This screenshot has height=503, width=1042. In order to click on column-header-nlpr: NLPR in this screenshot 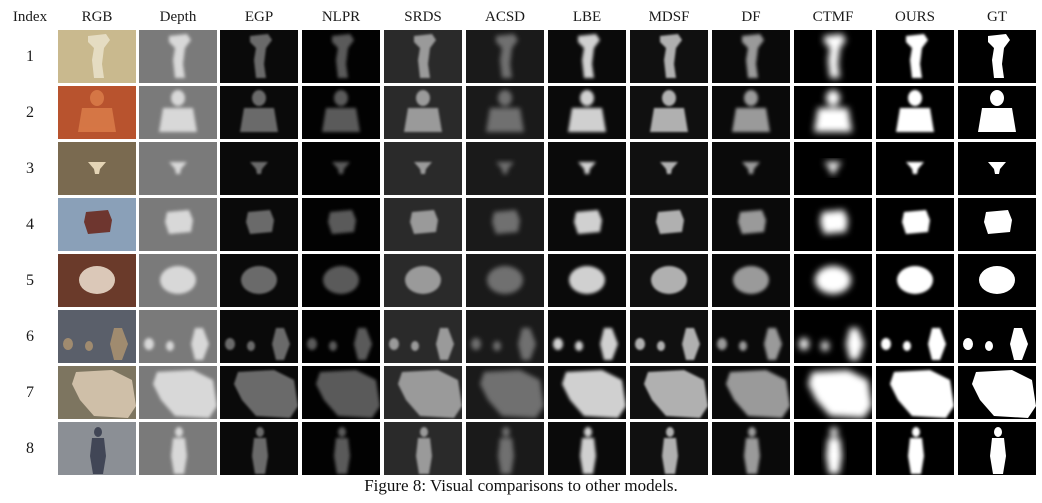, I will do `click(341, 17)`.